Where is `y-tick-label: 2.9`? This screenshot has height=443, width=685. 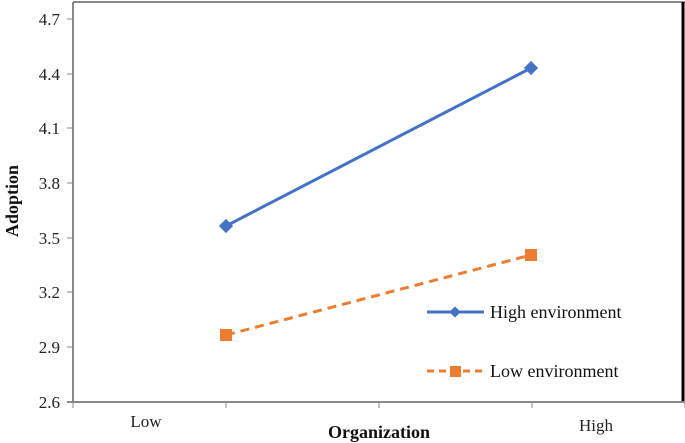
y-tick-label: 2.9 is located at coordinates (49, 347).